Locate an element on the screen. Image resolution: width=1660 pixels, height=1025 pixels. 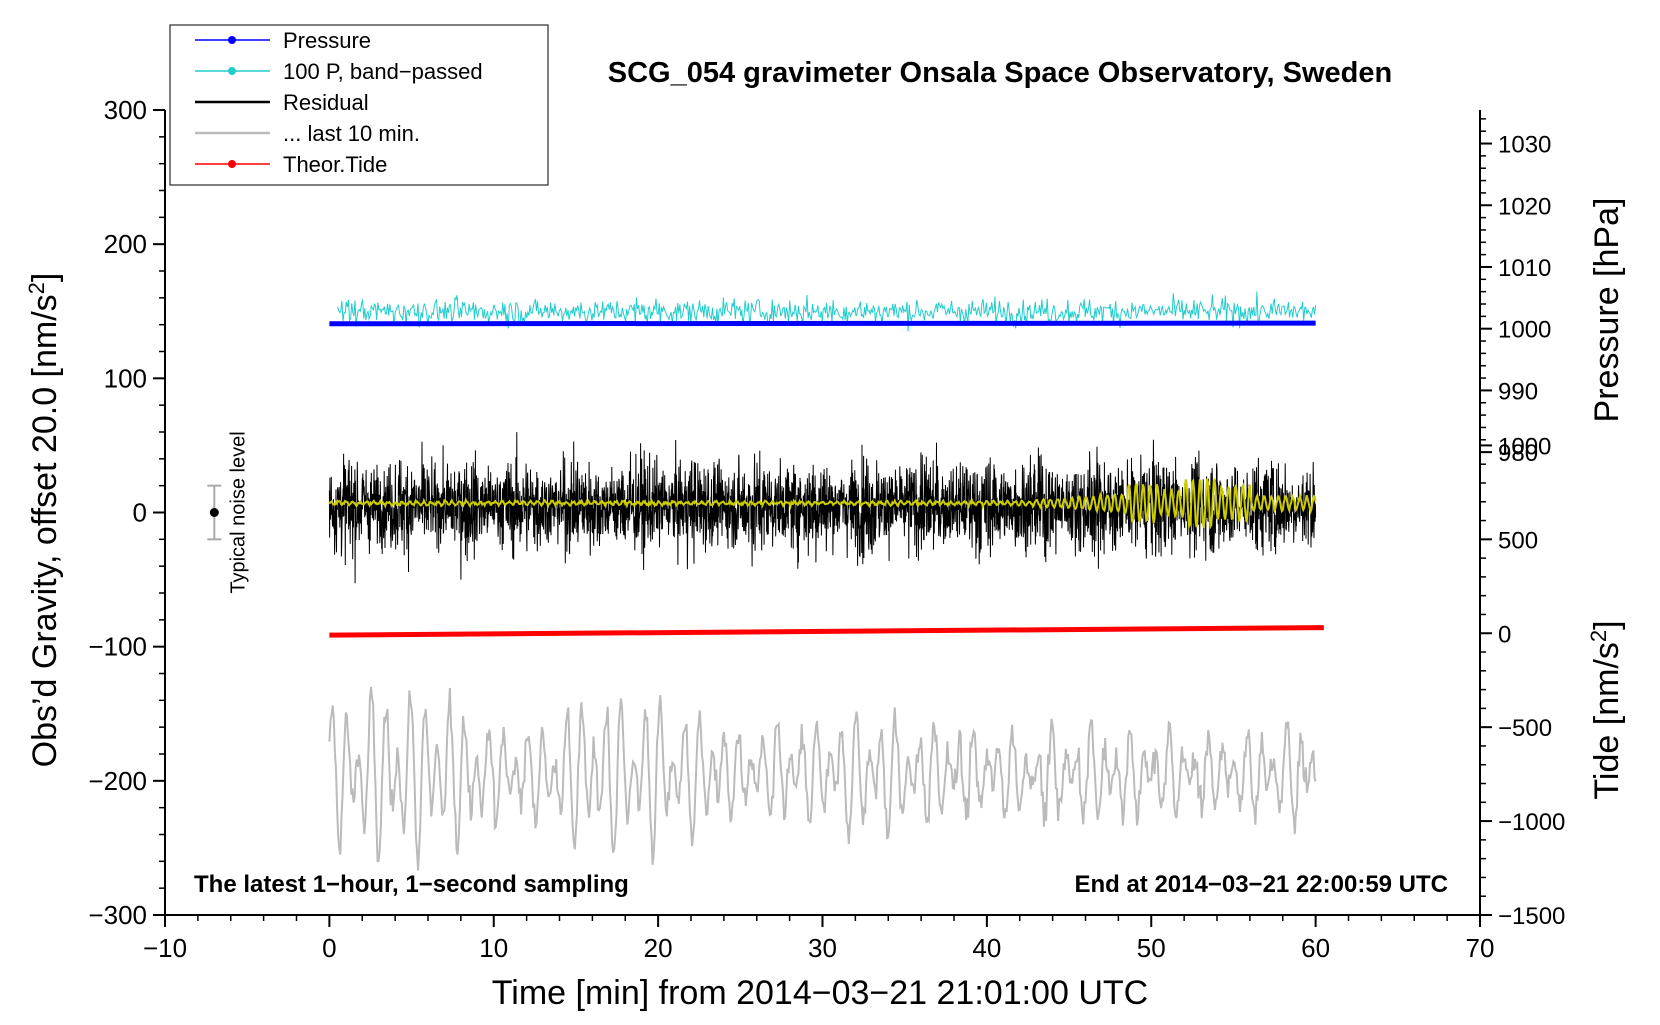
x-tick-label: 50 is located at coordinates (1151, 948).